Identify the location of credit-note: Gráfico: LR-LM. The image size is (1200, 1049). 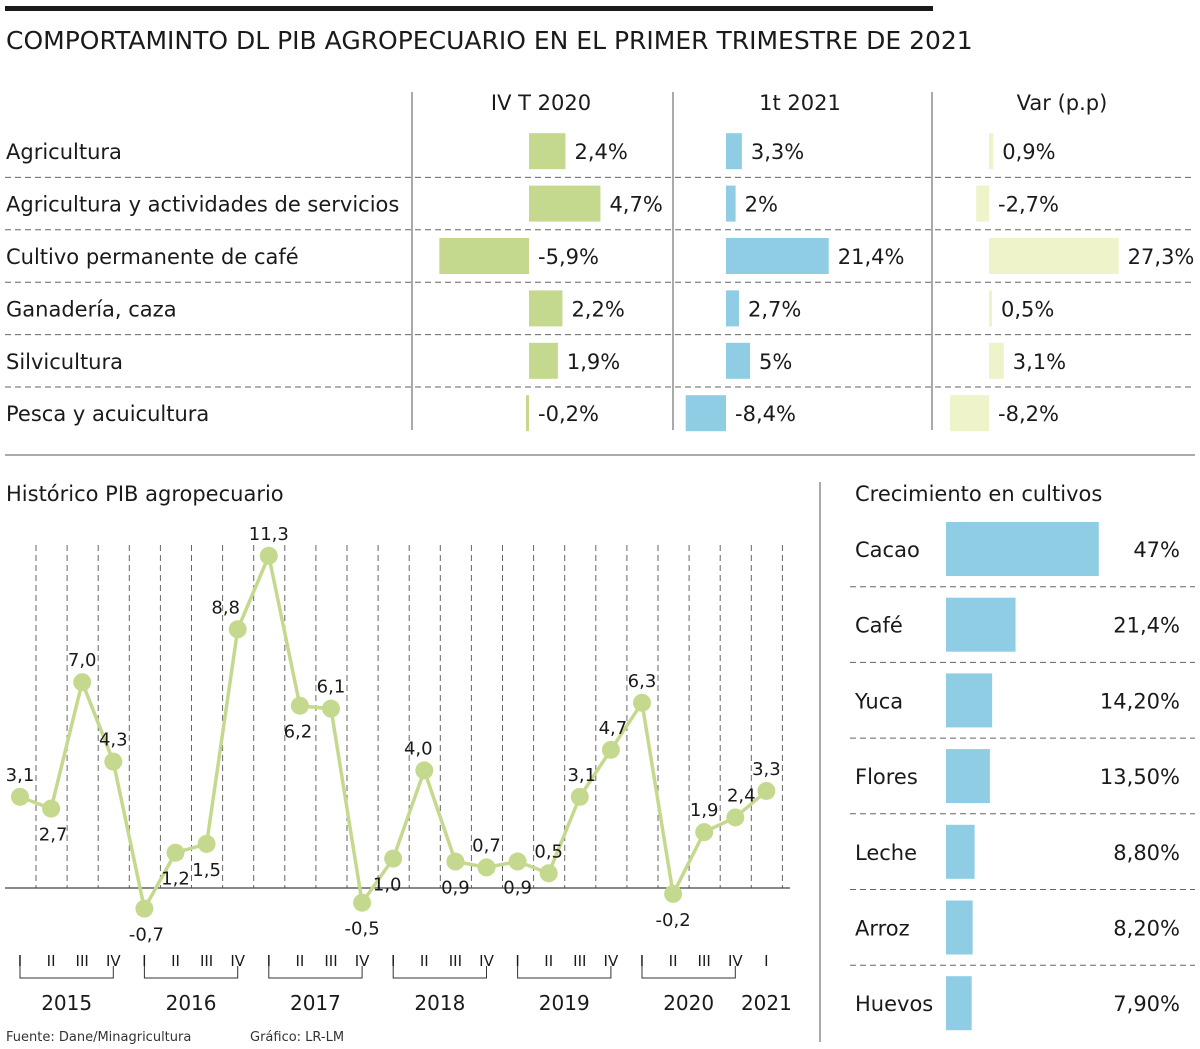
(297, 1037).